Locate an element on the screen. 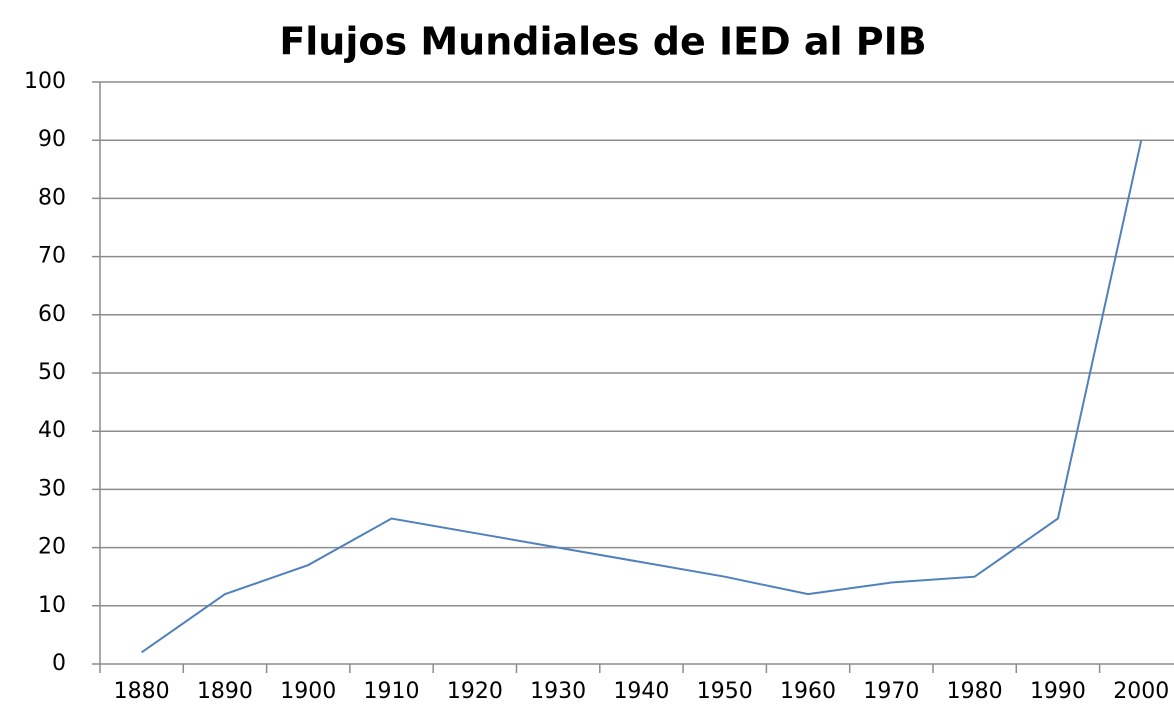 The image size is (1174, 725). chart-title: Flujos Mundiales de IED al PIB is located at coordinates (602, 42).